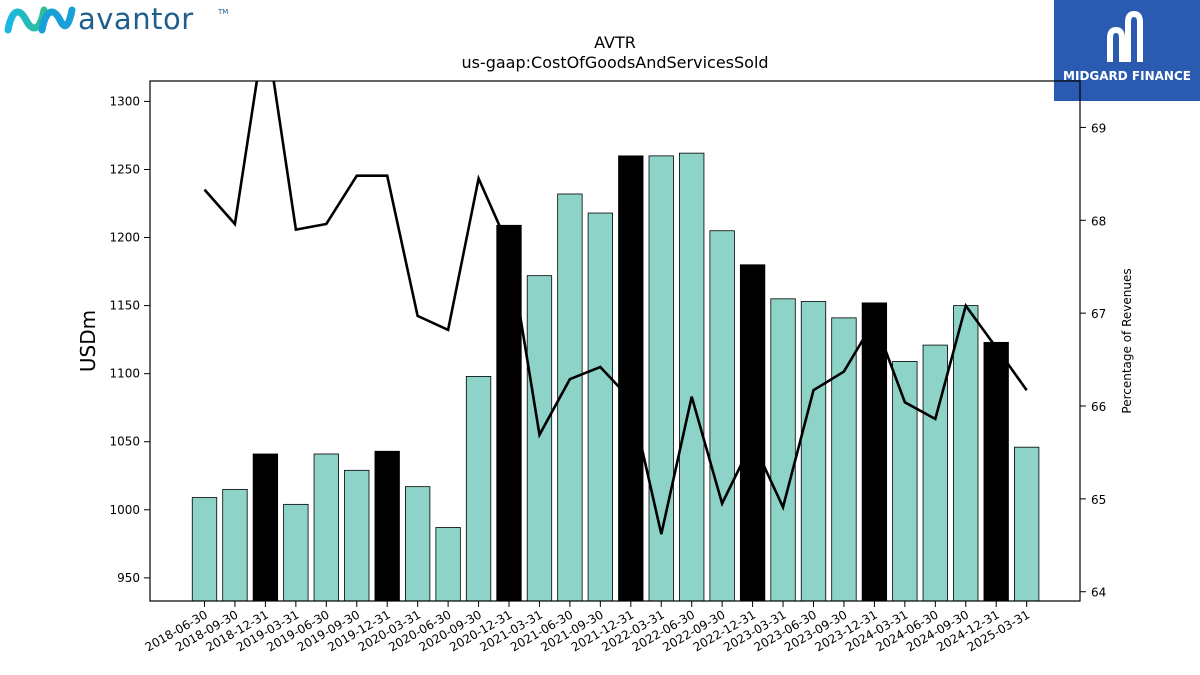 Image resolution: width=1200 pixels, height=675 pixels. What do you see at coordinates (128, 578) in the screenshot?
I see `y-tick-label: 950` at bounding box center [128, 578].